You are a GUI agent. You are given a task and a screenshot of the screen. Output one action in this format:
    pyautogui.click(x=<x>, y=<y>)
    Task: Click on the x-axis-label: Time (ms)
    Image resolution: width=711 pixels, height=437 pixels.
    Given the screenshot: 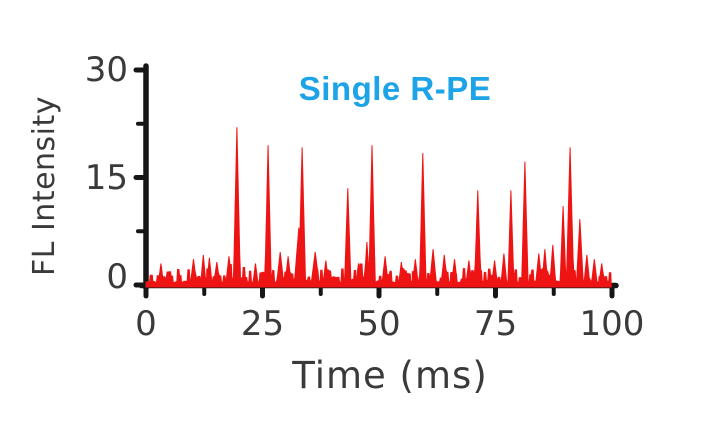 What is the action you would take?
    pyautogui.click(x=390, y=375)
    